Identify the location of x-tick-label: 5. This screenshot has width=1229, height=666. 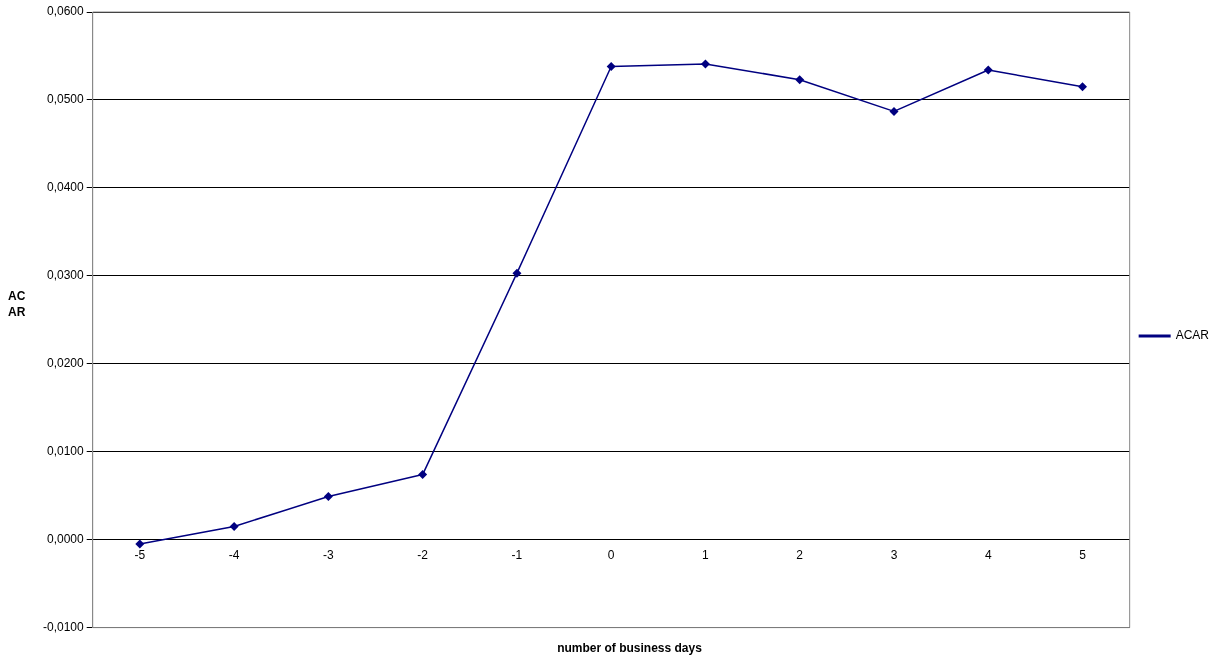
(1083, 555).